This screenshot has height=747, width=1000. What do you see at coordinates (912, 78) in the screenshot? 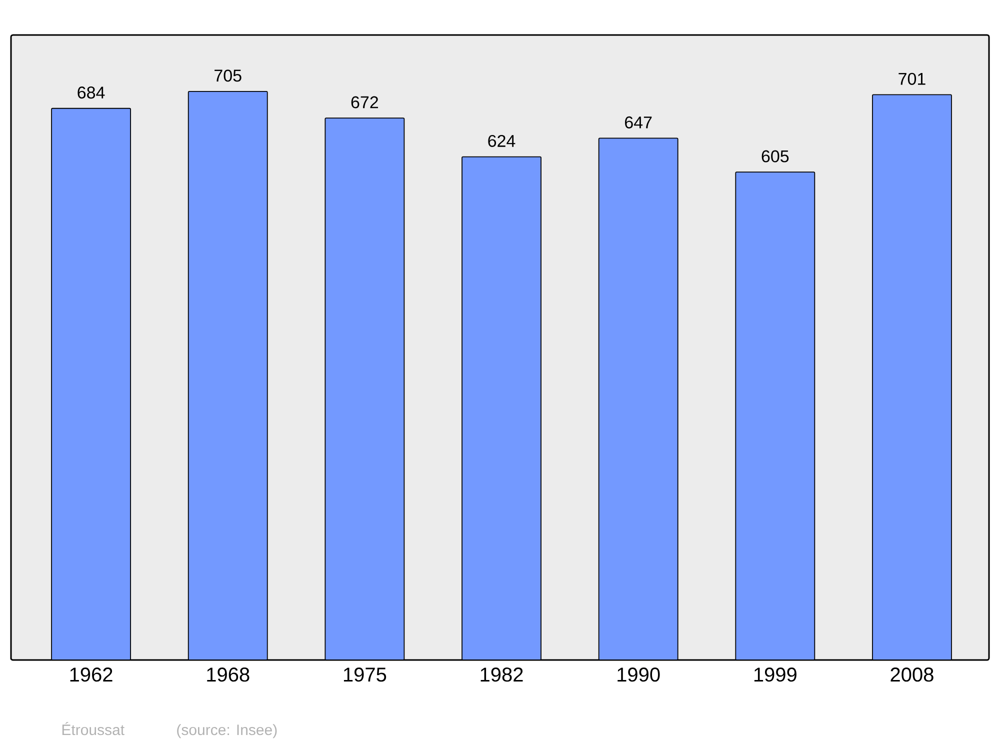
I see `data-label: 701` at bounding box center [912, 78].